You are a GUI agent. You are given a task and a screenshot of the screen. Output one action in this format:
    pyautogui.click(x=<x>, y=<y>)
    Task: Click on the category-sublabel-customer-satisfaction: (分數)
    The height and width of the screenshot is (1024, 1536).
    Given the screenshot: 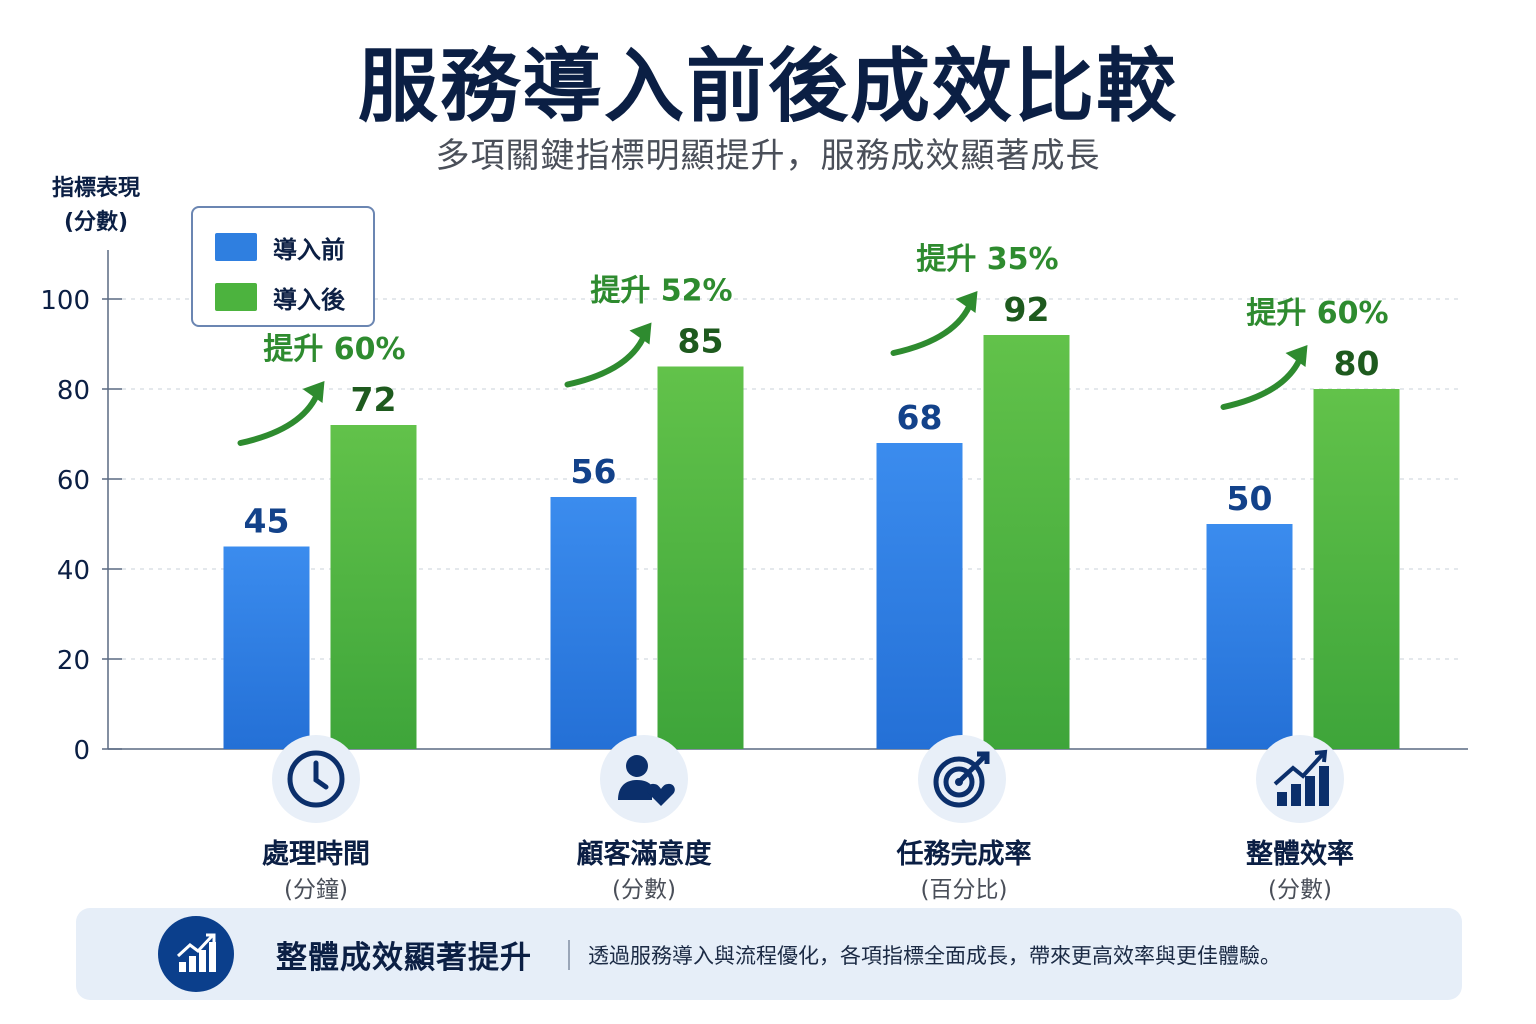 What is the action you would take?
    pyautogui.click(x=644, y=890)
    